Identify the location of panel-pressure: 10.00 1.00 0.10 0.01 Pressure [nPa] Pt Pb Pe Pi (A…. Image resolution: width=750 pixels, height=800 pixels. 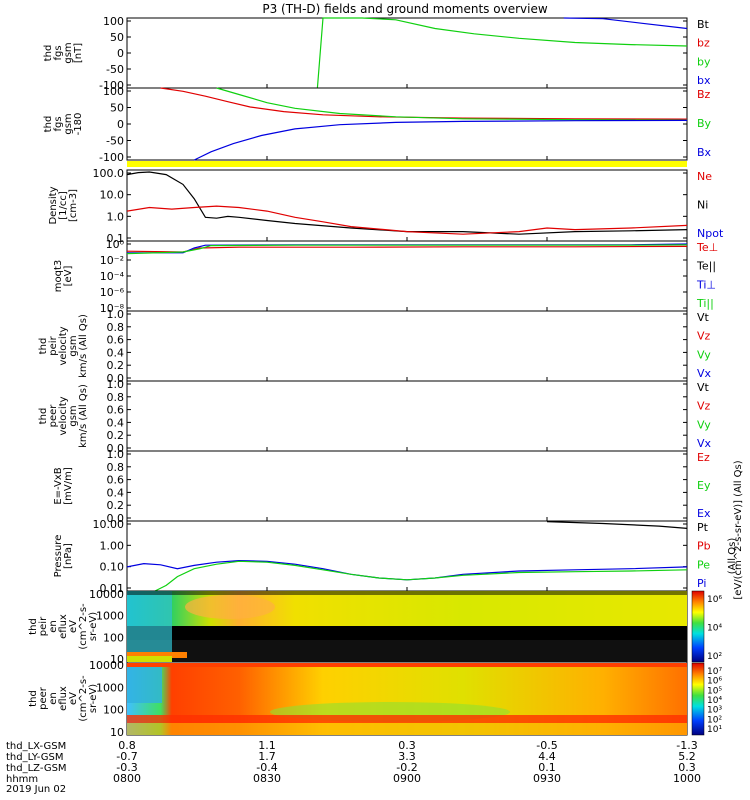
(395, 556).